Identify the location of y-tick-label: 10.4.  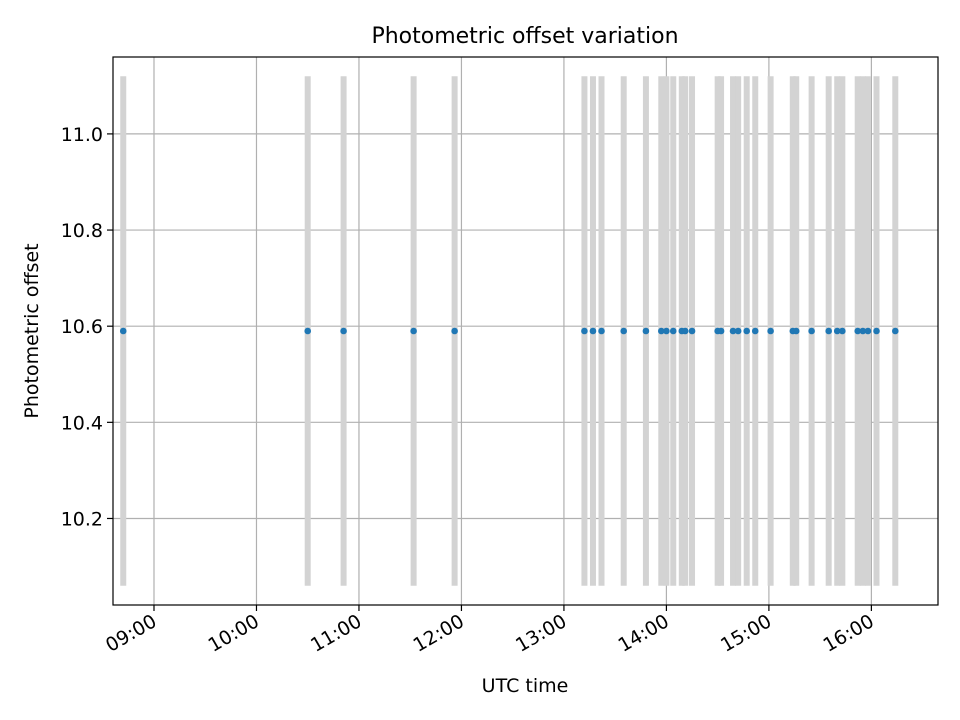
(82, 423).